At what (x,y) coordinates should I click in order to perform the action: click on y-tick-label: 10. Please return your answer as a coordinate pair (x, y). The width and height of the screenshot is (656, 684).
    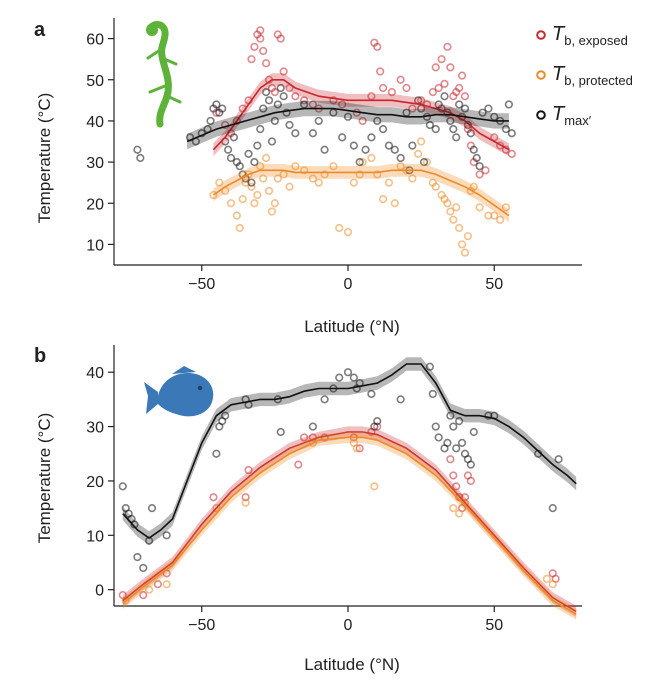
    Looking at the image, I should click on (95, 536).